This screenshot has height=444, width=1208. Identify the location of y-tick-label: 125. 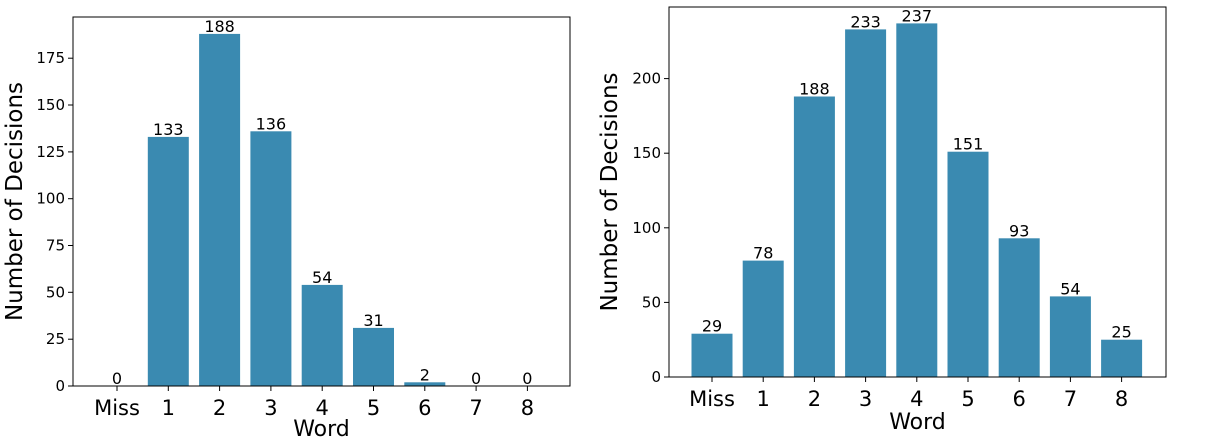
(50, 152).